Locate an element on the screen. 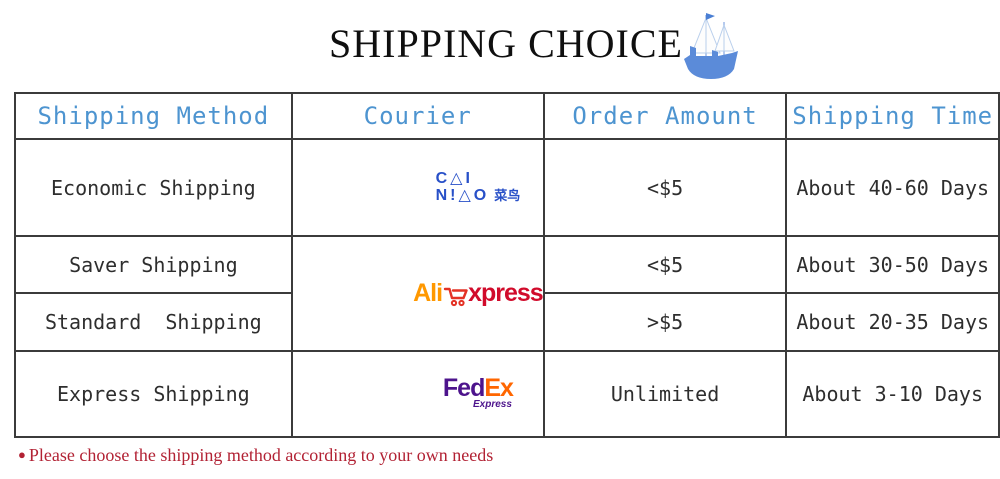  ship-icon is located at coordinates (711, 46).